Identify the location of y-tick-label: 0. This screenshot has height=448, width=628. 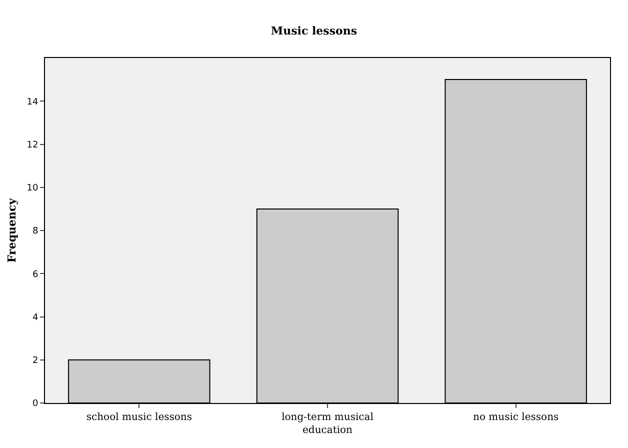
(35, 404).